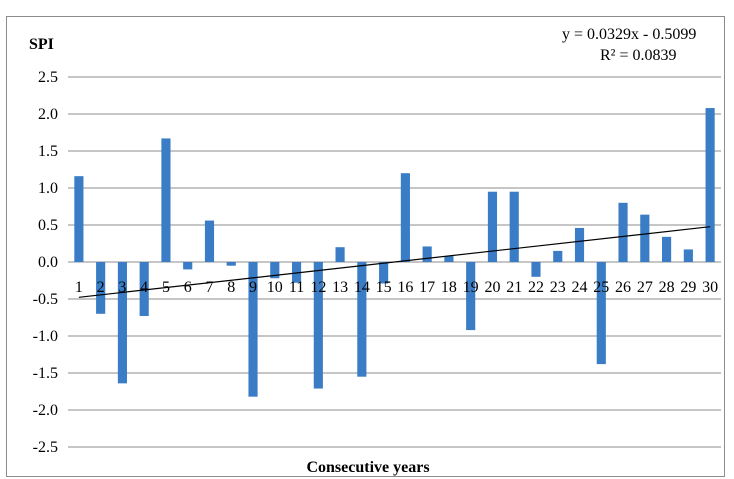 The width and height of the screenshot is (734, 479). What do you see at coordinates (601, 287) in the screenshot?
I see `x-tick-label: 25` at bounding box center [601, 287].